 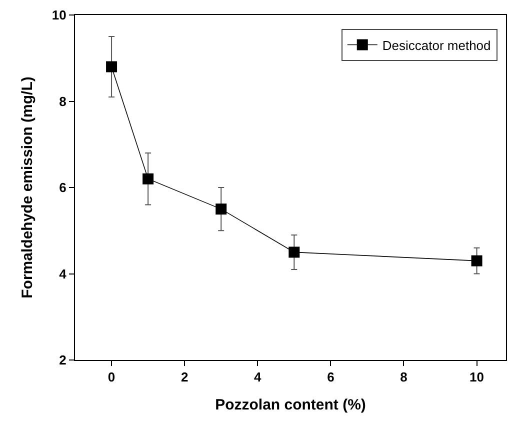 What do you see at coordinates (62, 101) in the screenshot?
I see `y-tick-label: 8` at bounding box center [62, 101].